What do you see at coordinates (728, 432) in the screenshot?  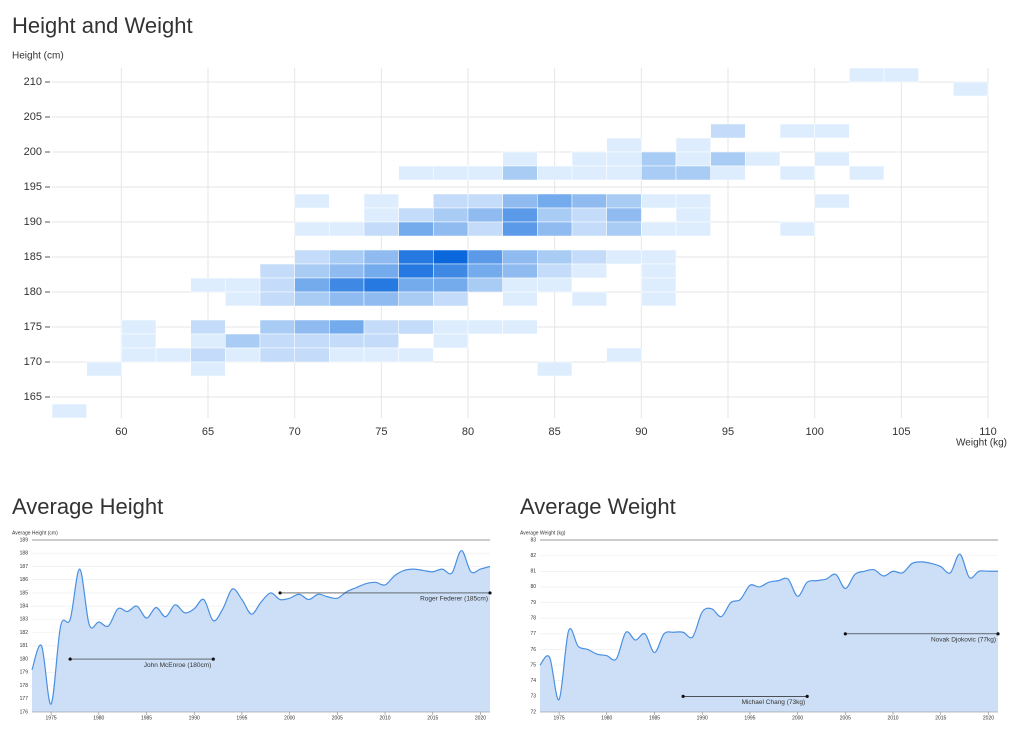 I see `x-tick-label: 95` at bounding box center [728, 432].